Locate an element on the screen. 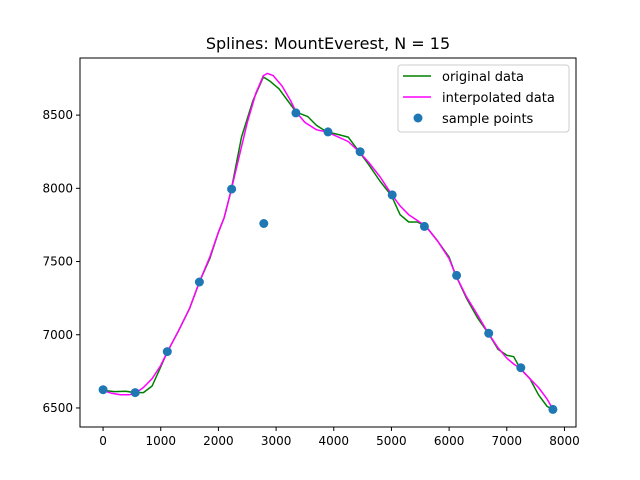  x-tick-label: 4000 is located at coordinates (333, 441).